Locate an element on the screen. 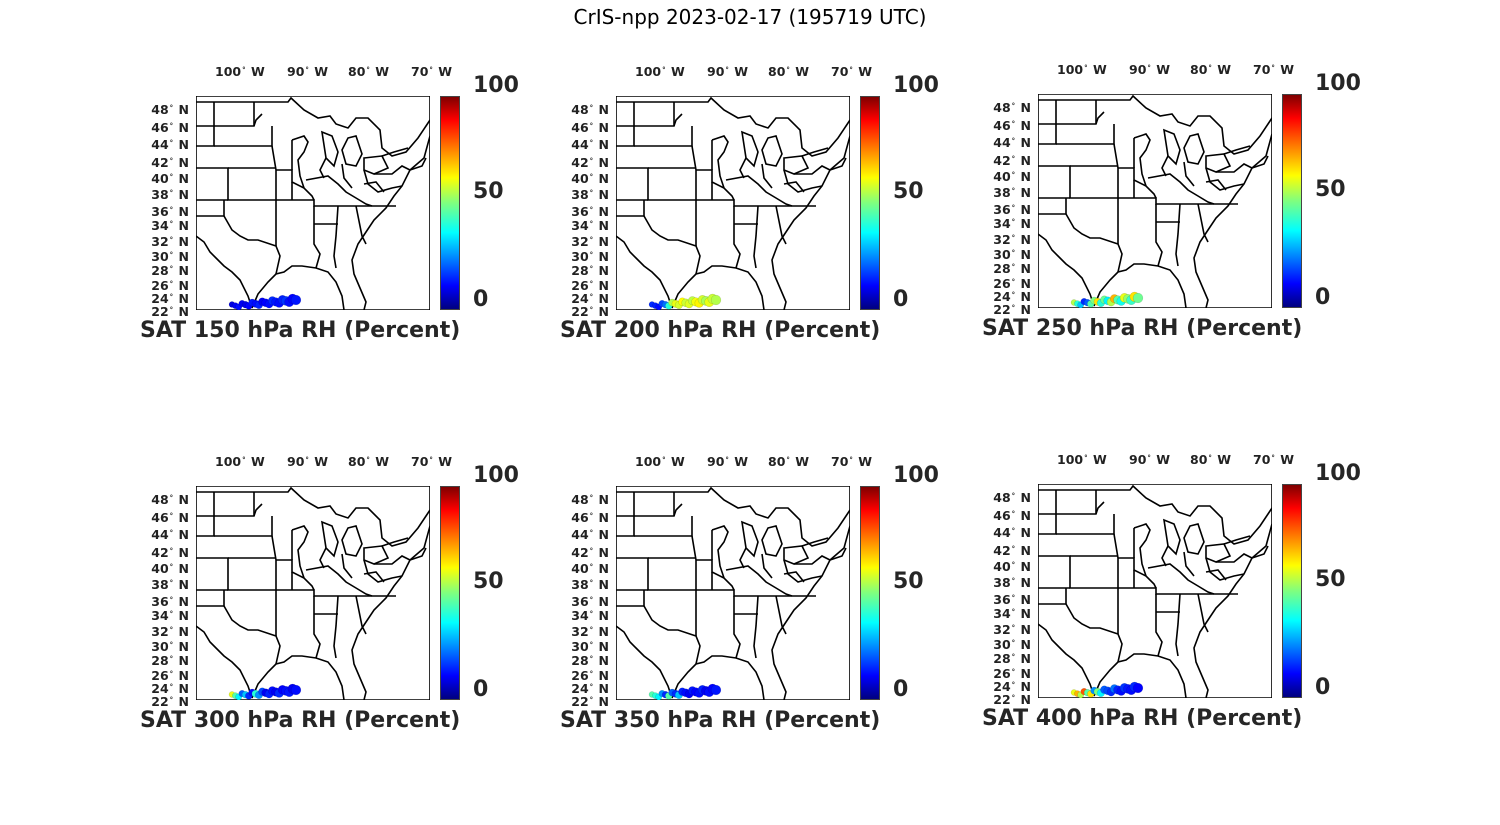 Image resolution: width=1500 pixels, height=825 pixels. panel-title: SAT 150 hPa RH (Percent) is located at coordinates (300, 330).